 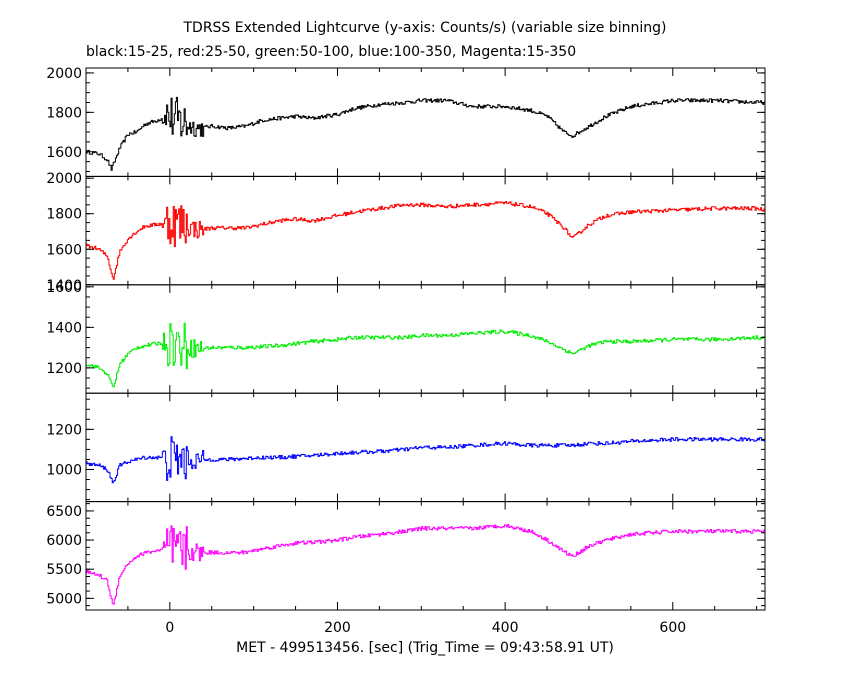 I want to click on y-tick-label-2-2: 1600, so click(x=64, y=288).